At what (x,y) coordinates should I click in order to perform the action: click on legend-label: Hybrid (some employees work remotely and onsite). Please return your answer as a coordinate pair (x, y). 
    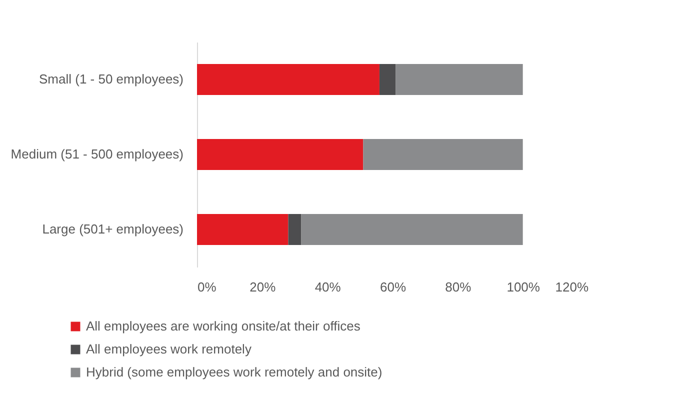
    Looking at the image, I should click on (234, 372).